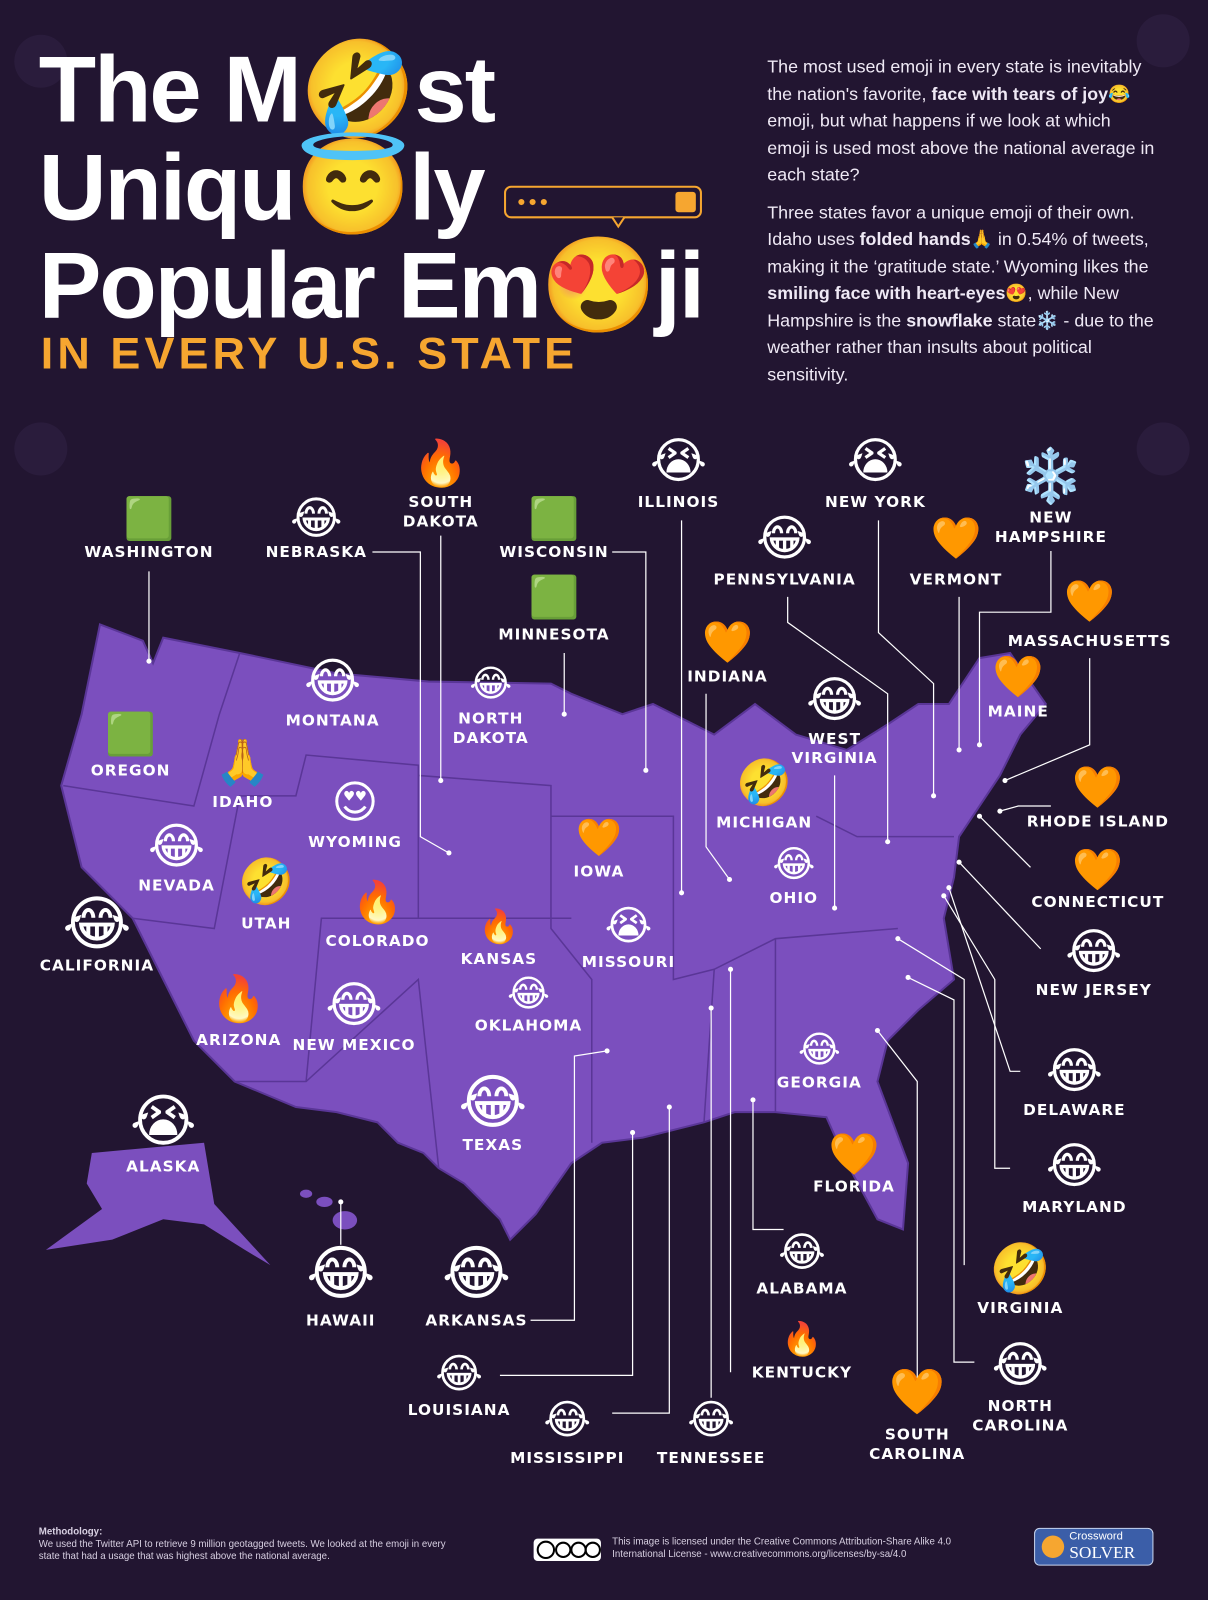 The image size is (1208, 1600). I want to click on state-label: NEW MEXICO, so click(354, 1044).